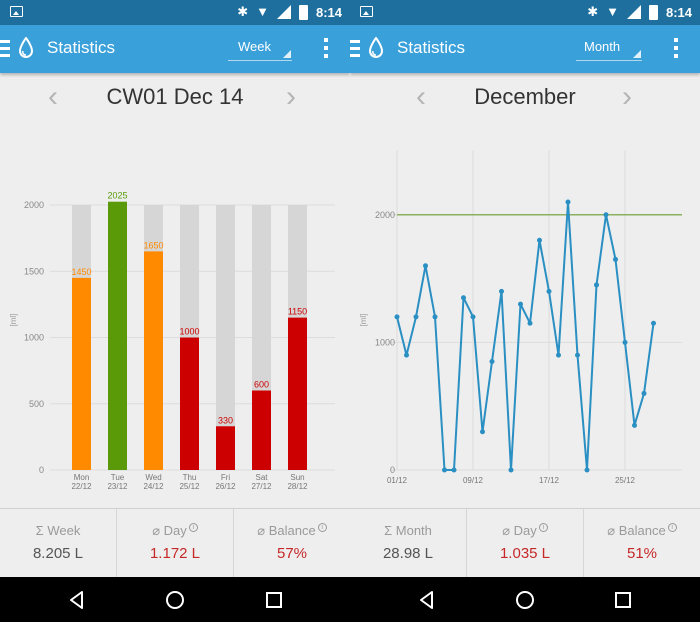 The height and width of the screenshot is (622, 700). I want to click on period-select: Month, so click(609, 50).